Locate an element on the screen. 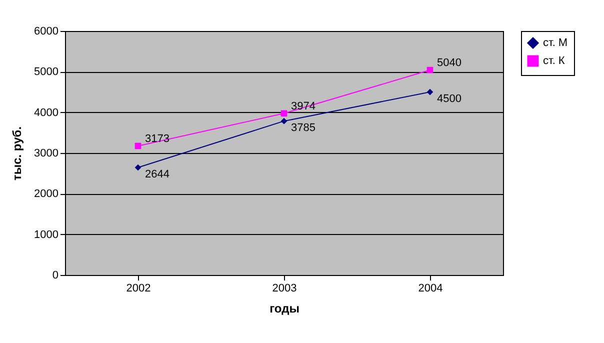 This screenshot has height=343, width=604. y-tick-label: 6000 is located at coordinates (46, 32).